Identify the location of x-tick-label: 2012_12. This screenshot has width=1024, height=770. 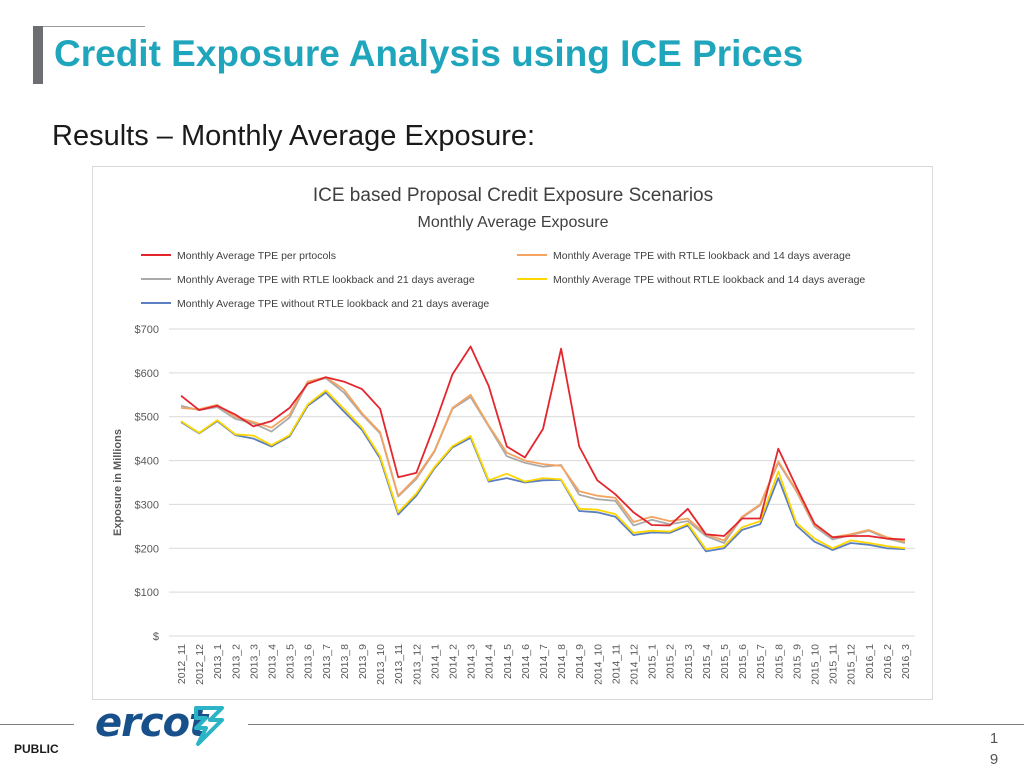
(200, 664).